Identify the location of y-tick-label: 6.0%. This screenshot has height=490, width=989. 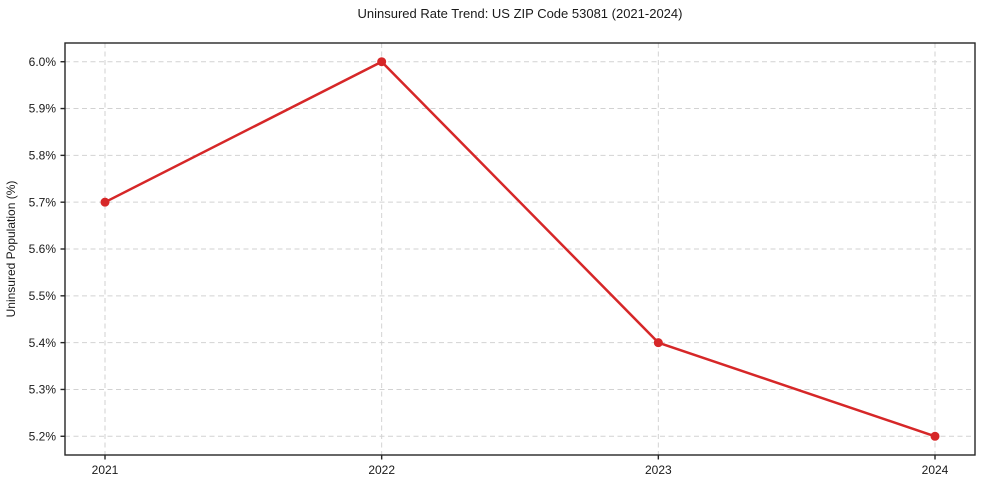
(43, 62).